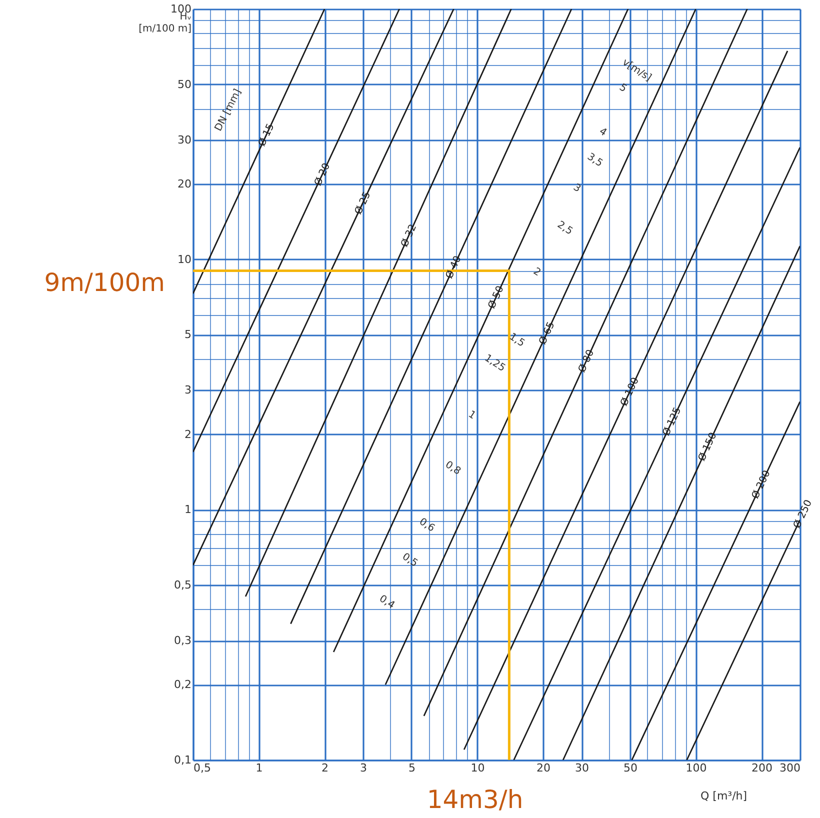 The width and height of the screenshot is (820, 818). What do you see at coordinates (452, 468) in the screenshot?
I see `annotation: 0,8` at bounding box center [452, 468].